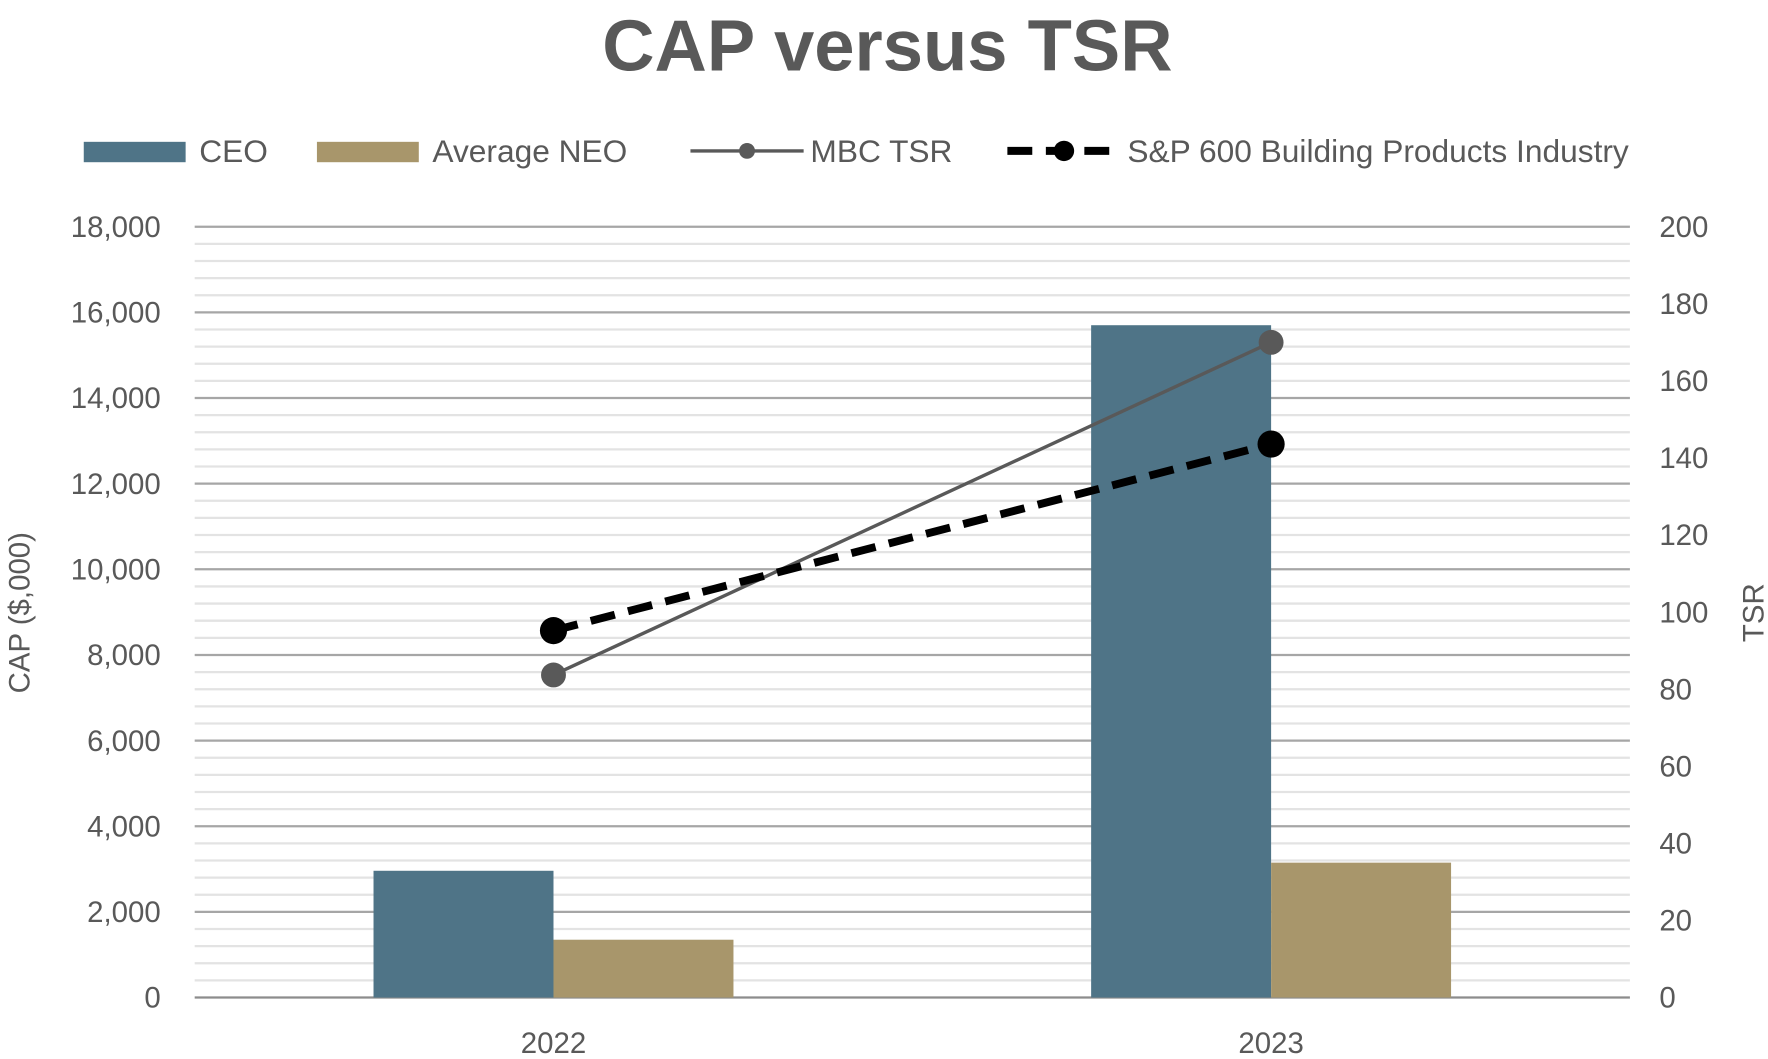 This screenshot has height=1059, width=1768. I want to click on y2-tick-label: 20, so click(1675, 921).